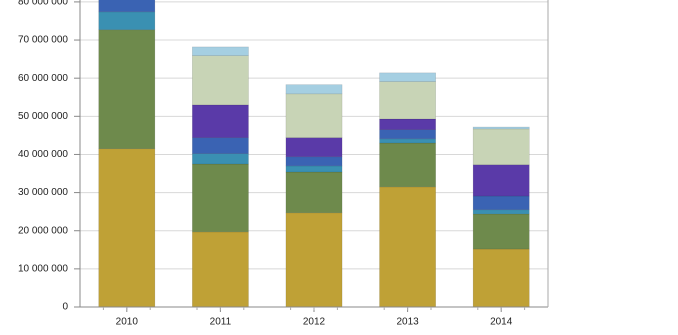  What do you see at coordinates (314, 322) in the screenshot?
I see `x-tick-label: 2012` at bounding box center [314, 322].